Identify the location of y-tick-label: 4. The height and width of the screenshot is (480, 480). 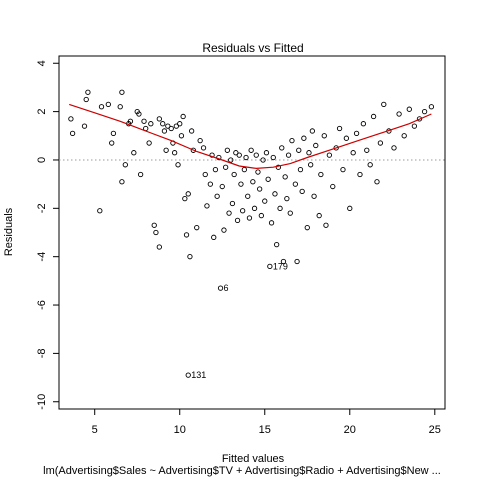
(42, 63).